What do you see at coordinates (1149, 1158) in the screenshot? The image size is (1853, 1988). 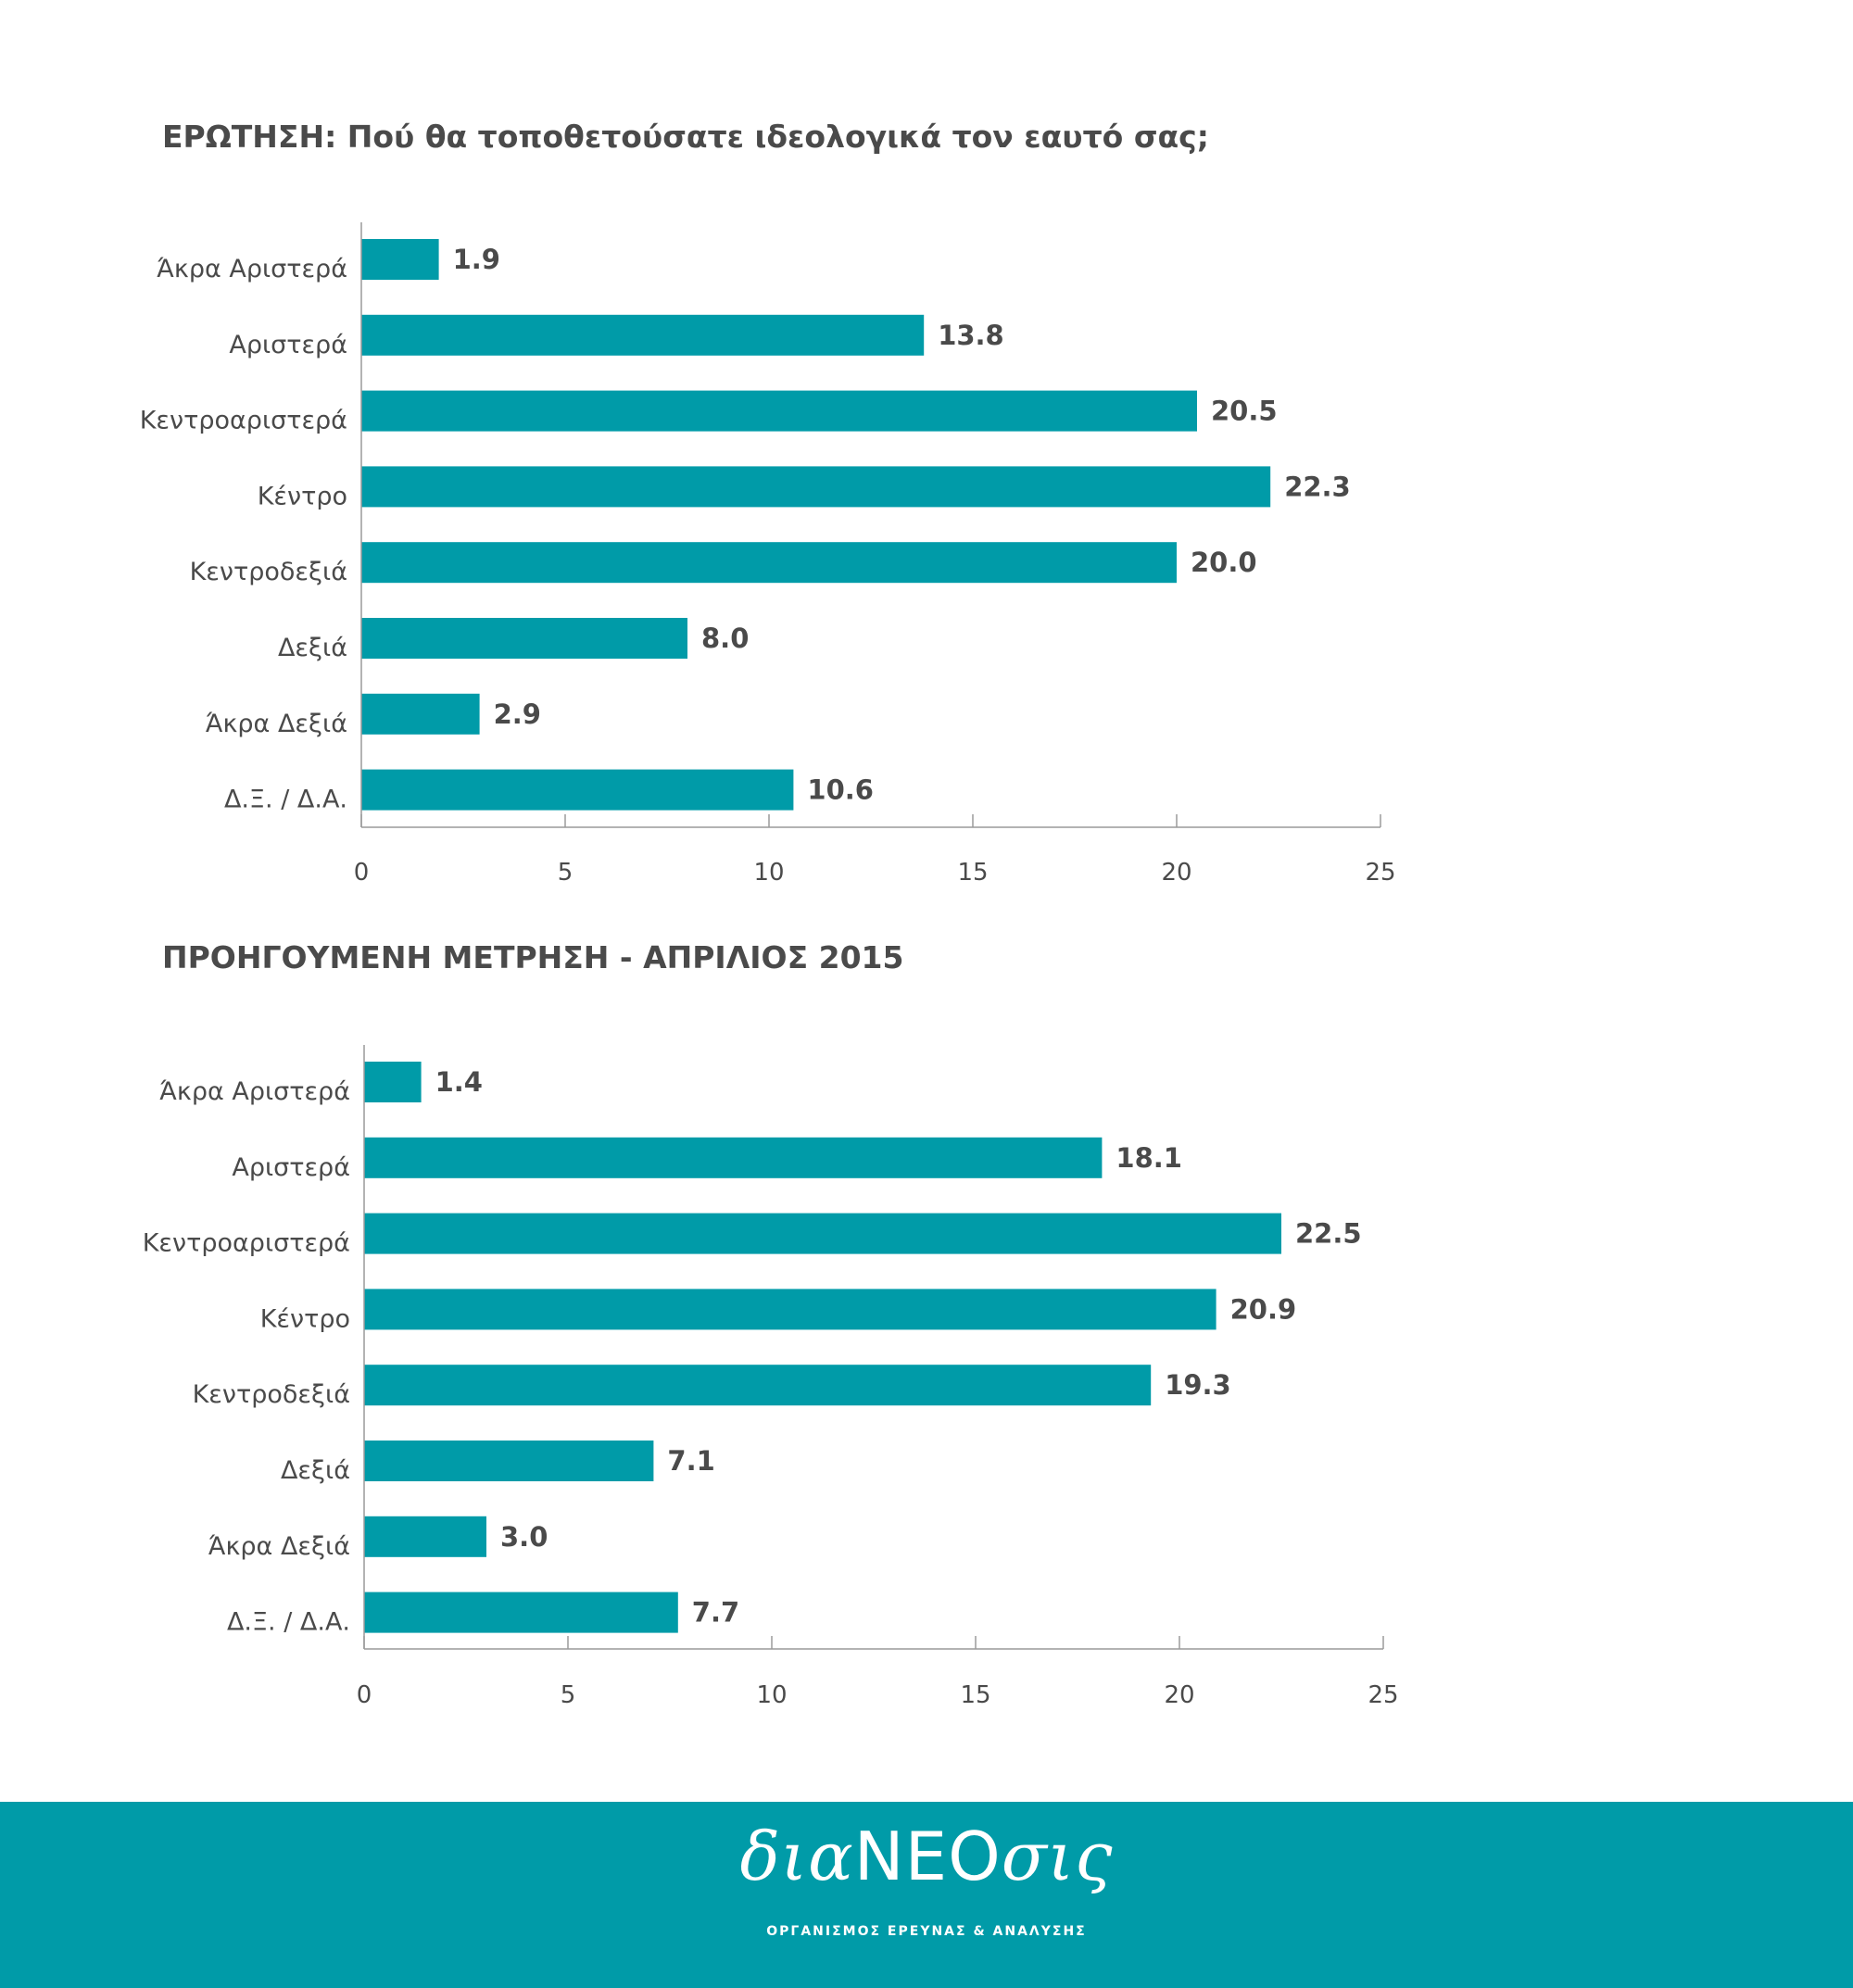 I see `data-label: 18.1` at bounding box center [1149, 1158].